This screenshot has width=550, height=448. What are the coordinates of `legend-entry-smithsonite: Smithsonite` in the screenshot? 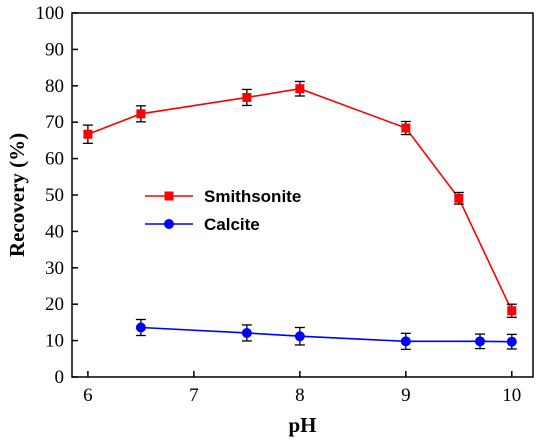 It's located at (223, 196).